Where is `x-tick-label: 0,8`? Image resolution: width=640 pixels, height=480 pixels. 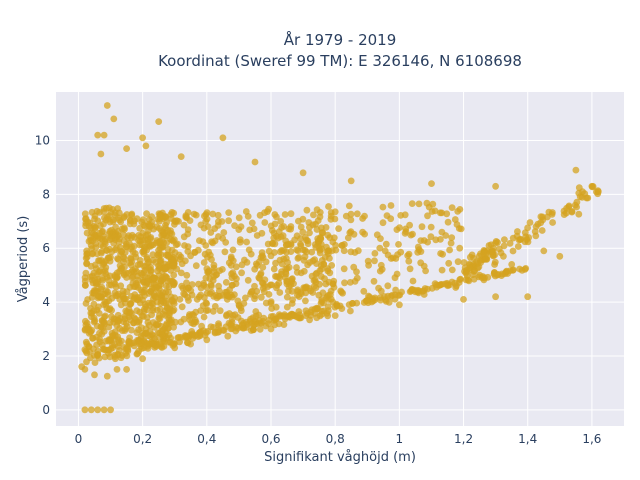
x-tick-label: 0,8 is located at coordinates (335, 439).